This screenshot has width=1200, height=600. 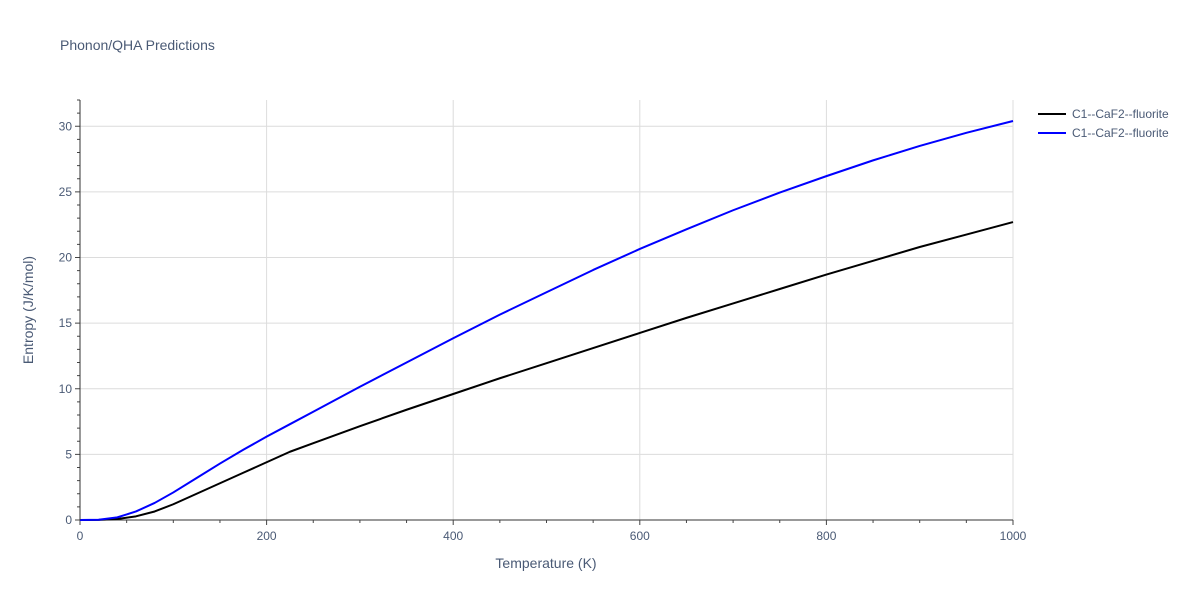 What do you see at coordinates (66, 389) in the screenshot?
I see `y-tick-label: 10` at bounding box center [66, 389].